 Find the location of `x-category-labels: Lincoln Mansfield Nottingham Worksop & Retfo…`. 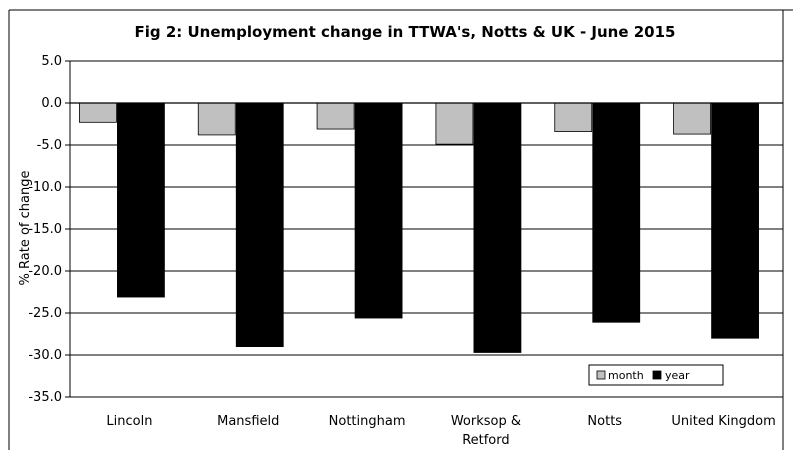

x-category-labels: Lincoln Mansfield Nottingham Worksop & Retfo… is located at coordinates (440, 431).